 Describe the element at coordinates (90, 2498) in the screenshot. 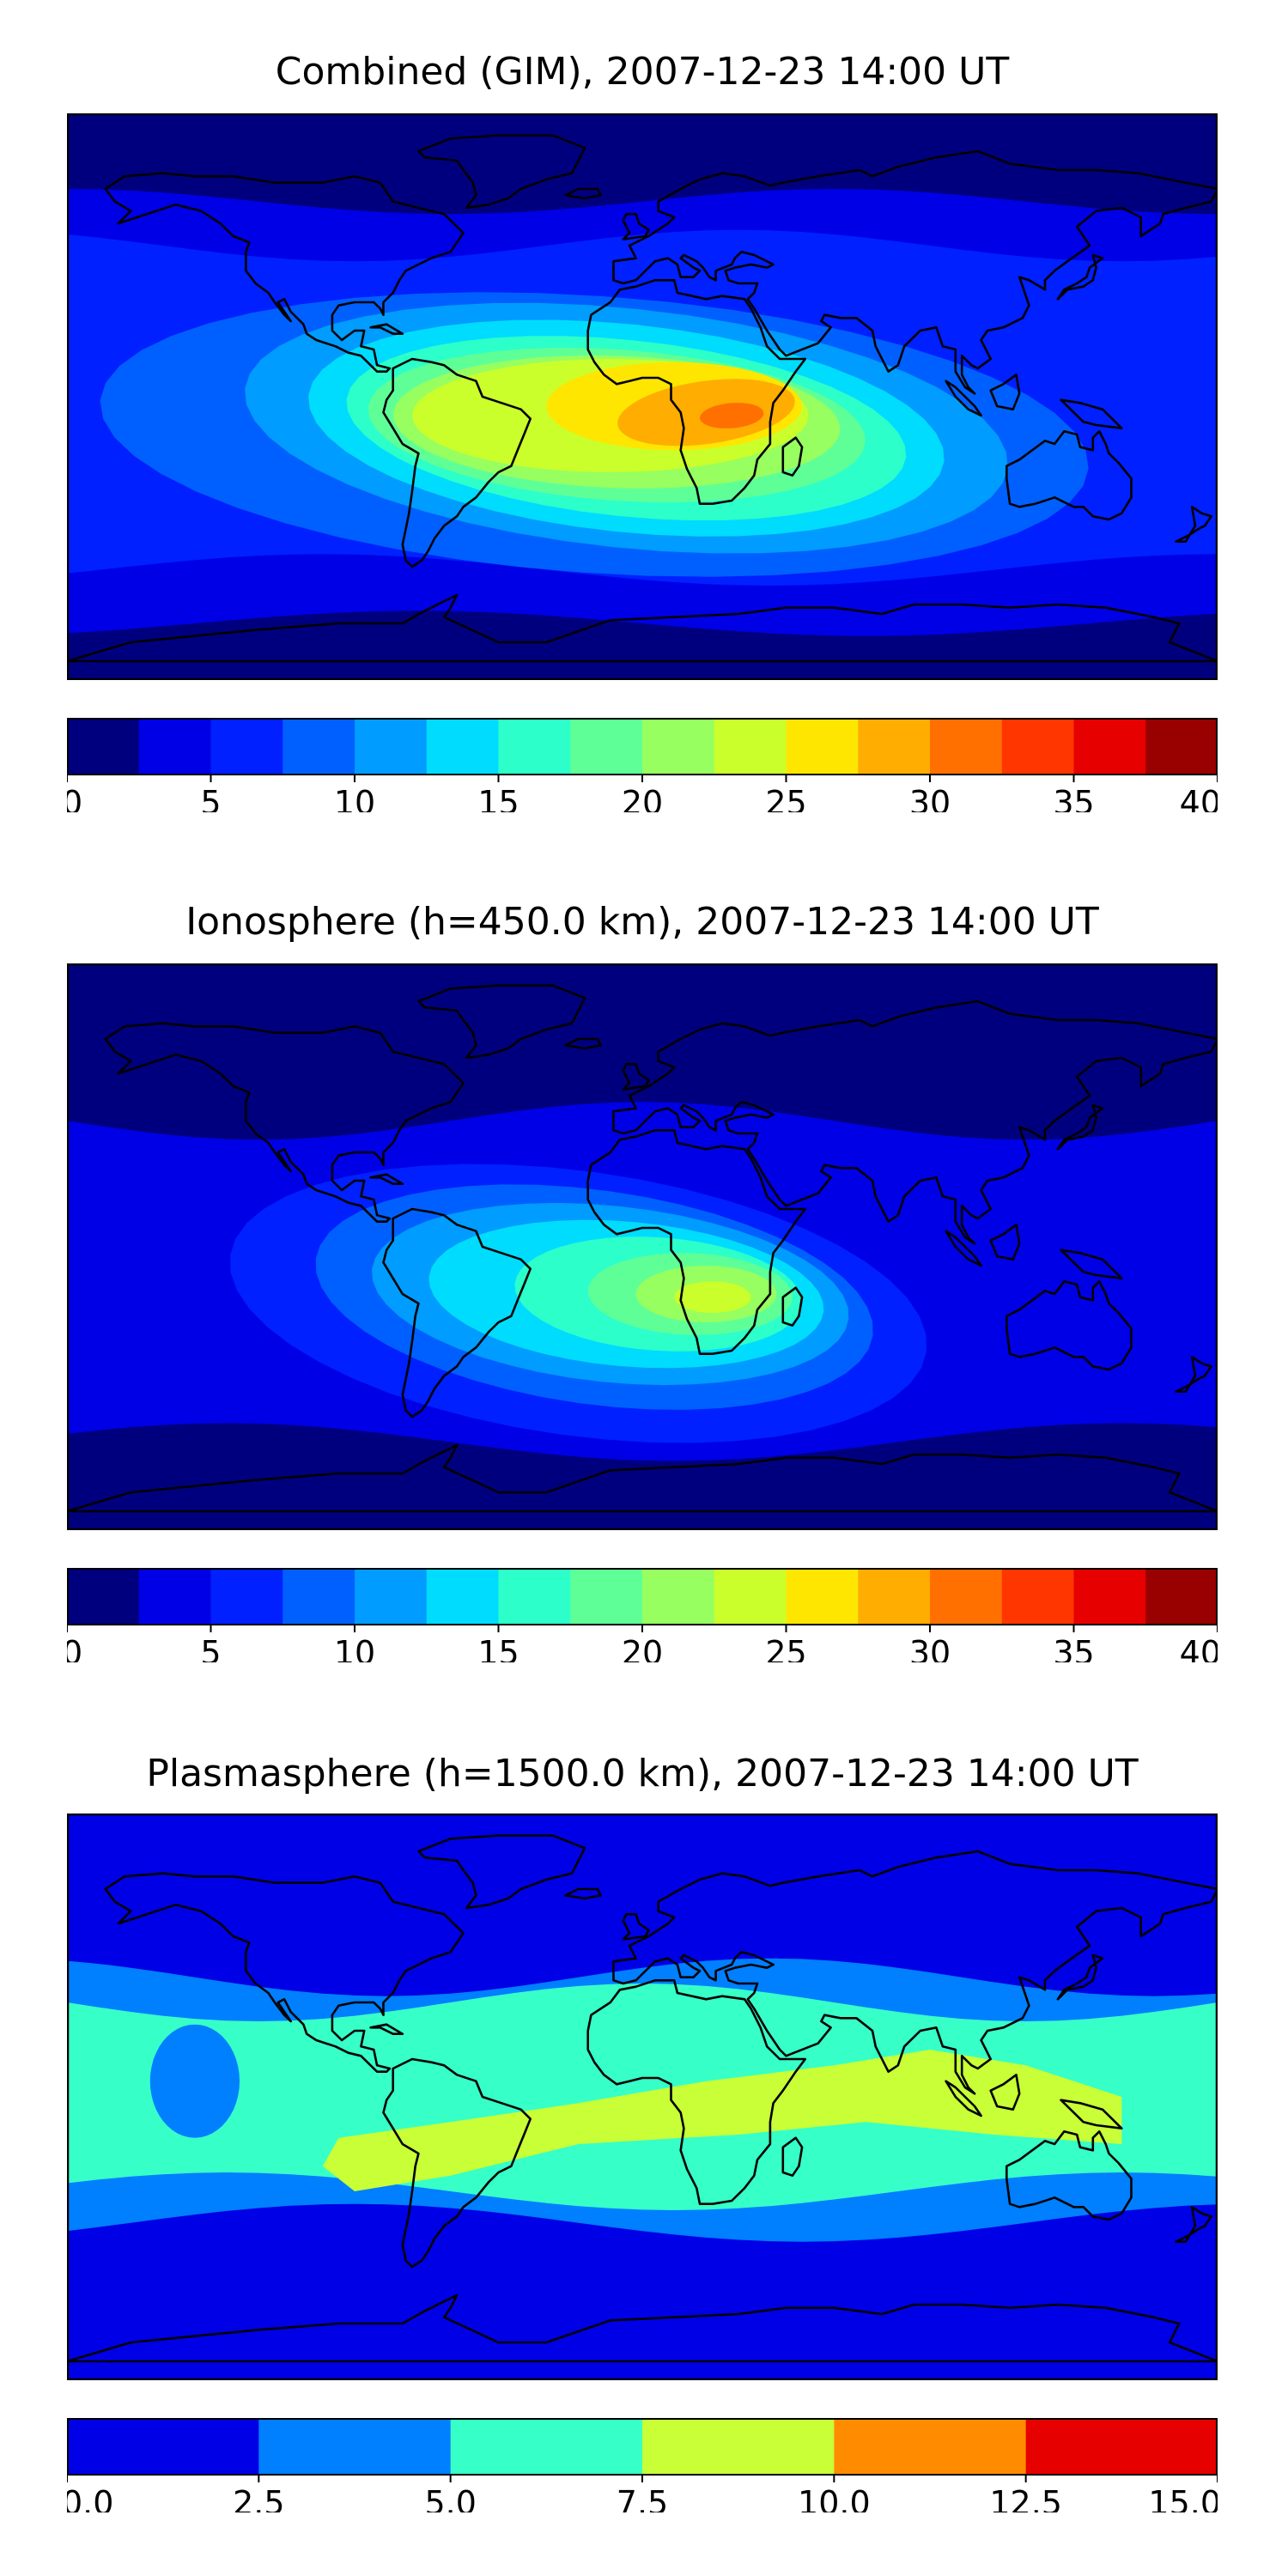

I see `colorbar-tick-label: 0.0` at that location.